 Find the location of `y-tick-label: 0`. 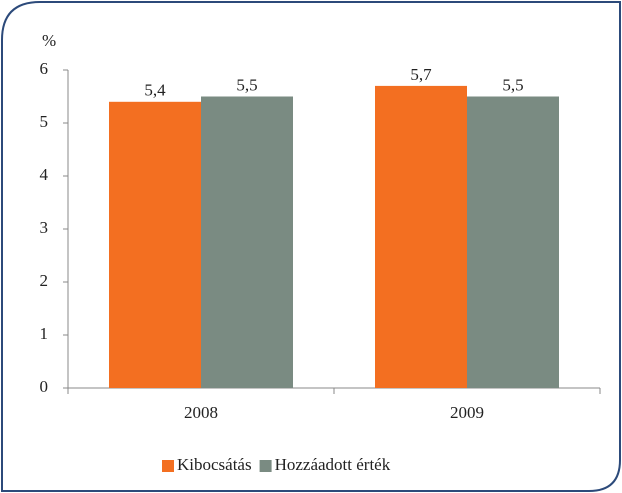

y-tick-label: 0 is located at coordinates (44, 386).